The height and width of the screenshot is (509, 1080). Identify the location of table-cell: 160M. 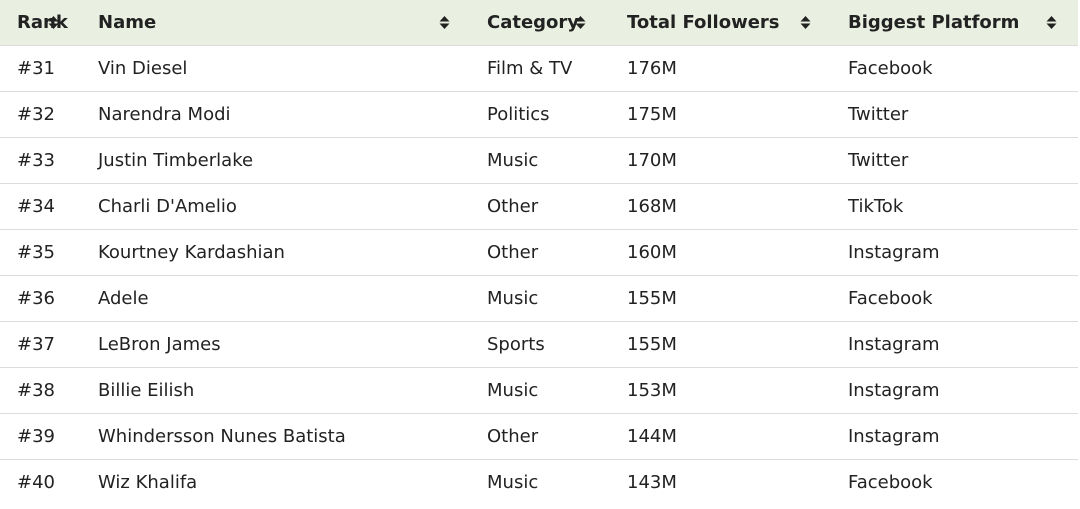
(720, 252).